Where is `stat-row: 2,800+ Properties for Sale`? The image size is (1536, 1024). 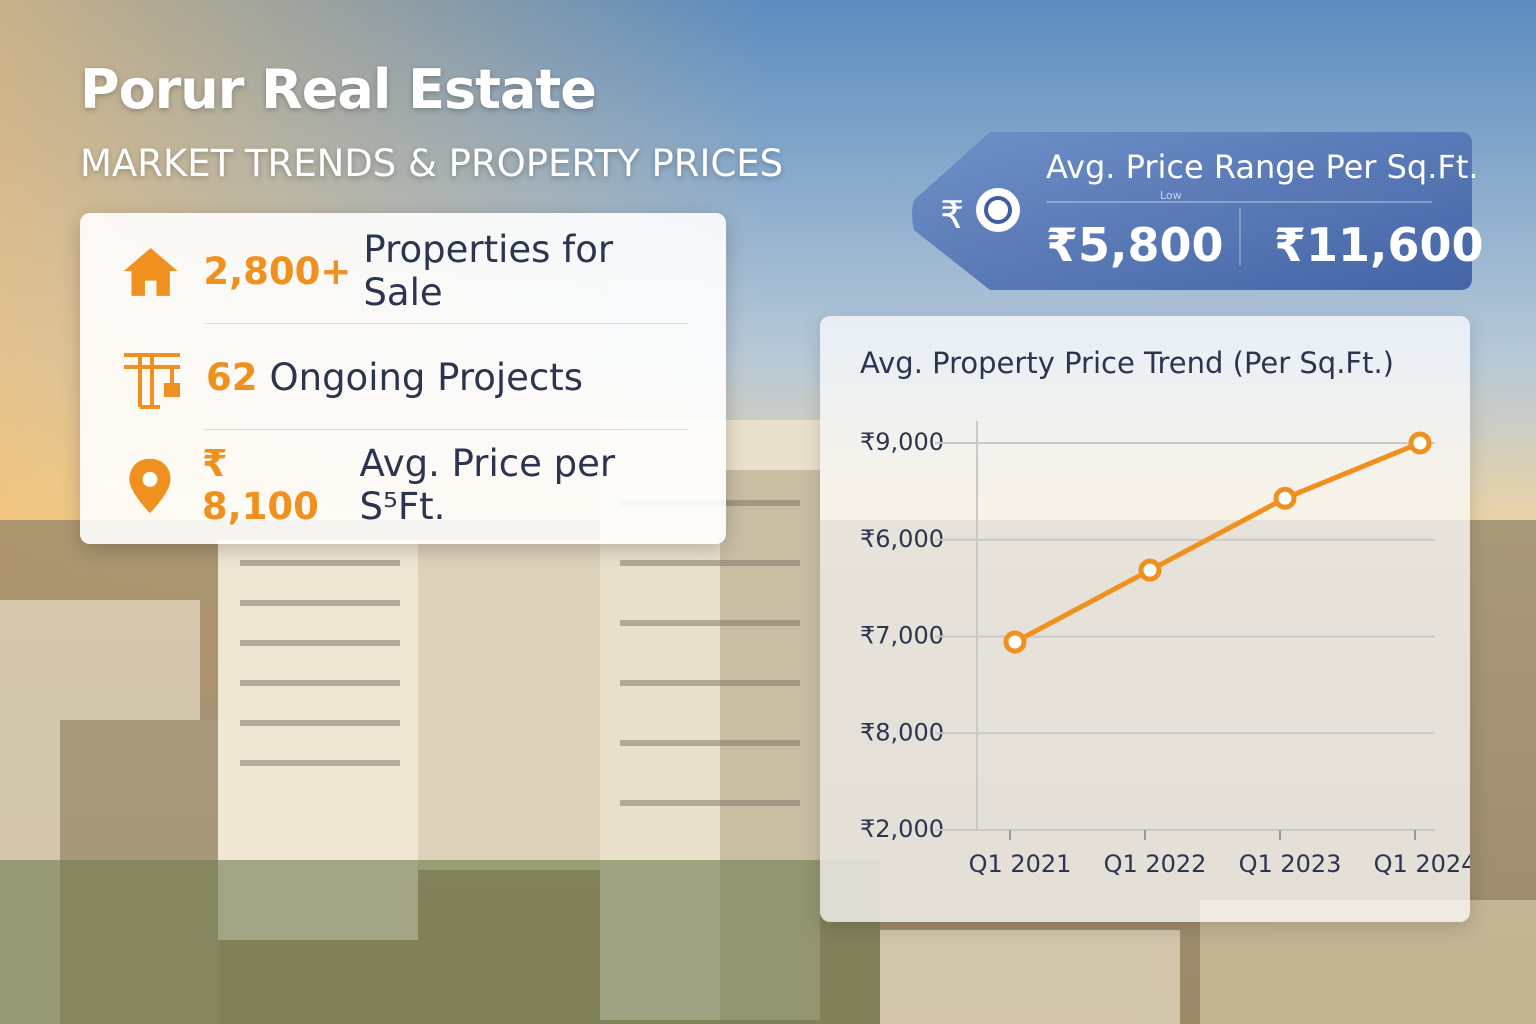
stat-row: 2,800+ Properties for Sale is located at coordinates (405, 271).